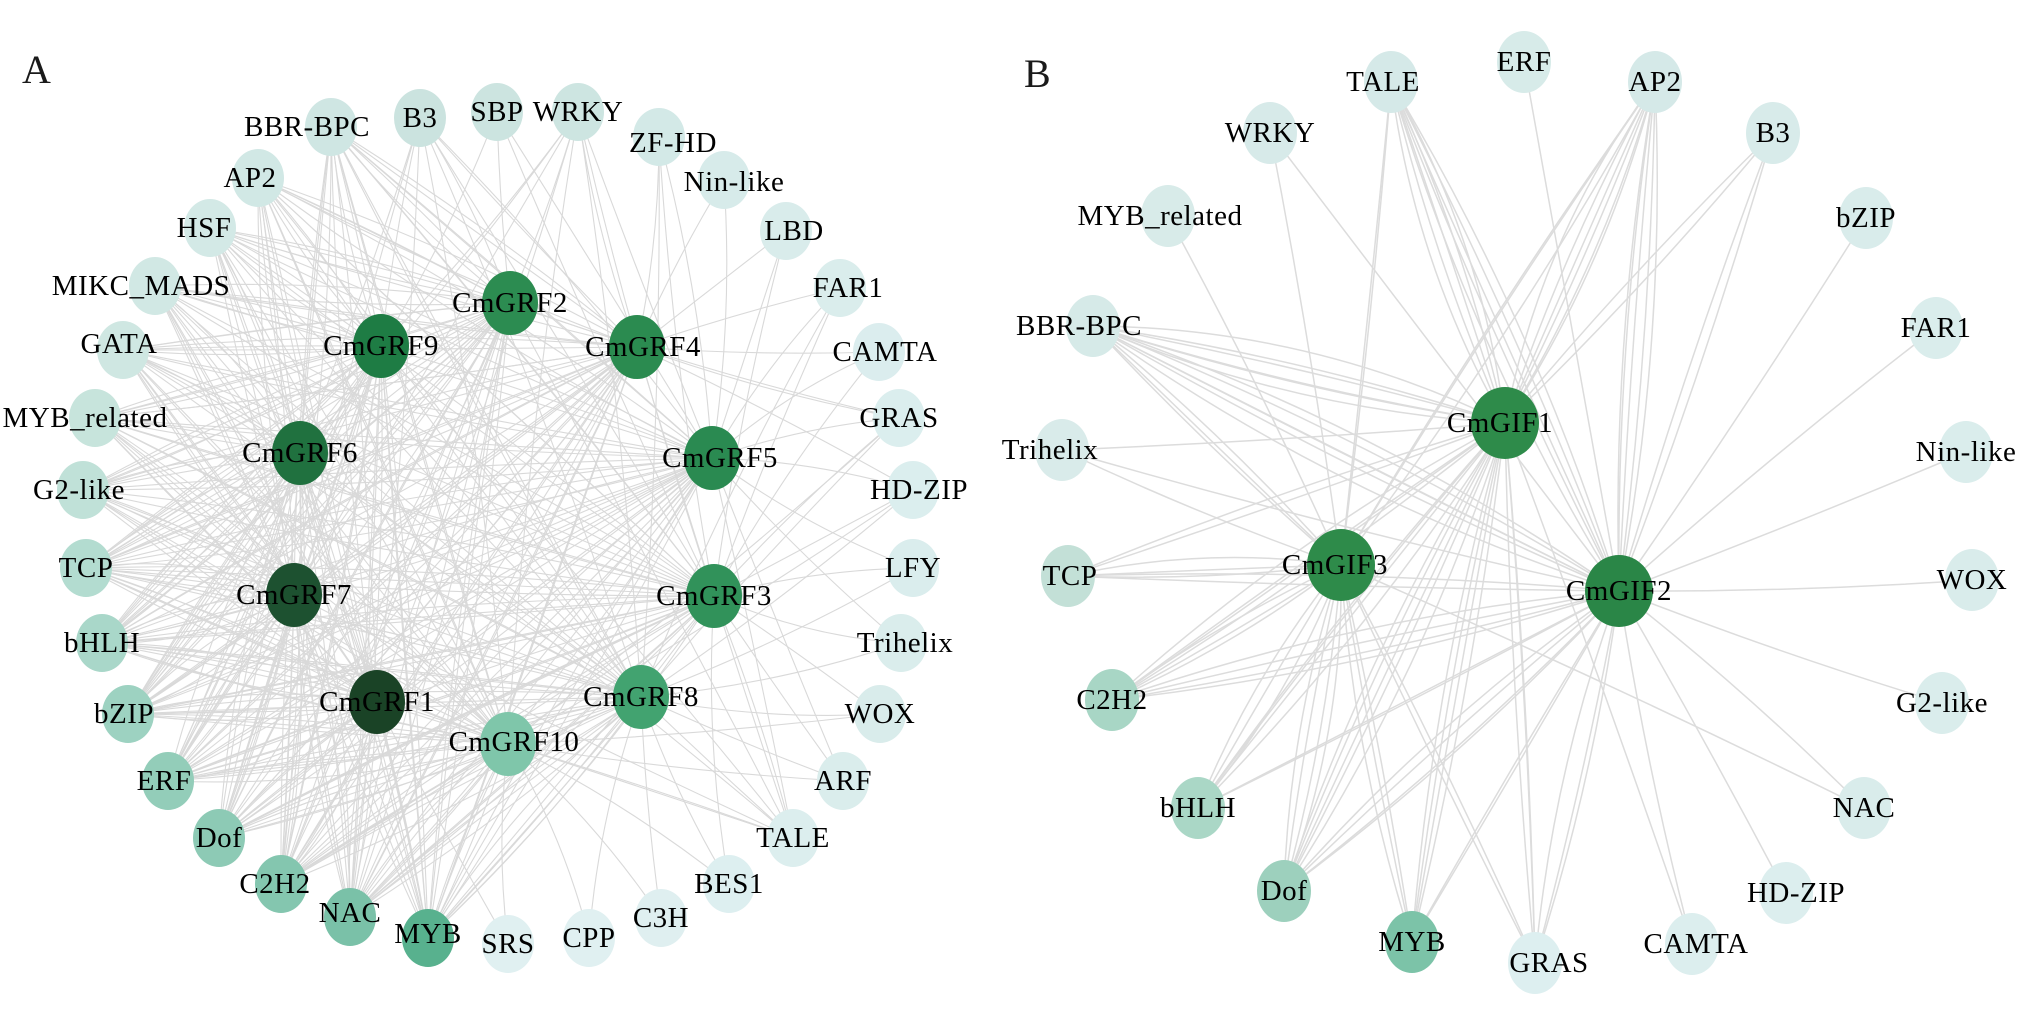 The image size is (2038, 1024). I want to click on edge-AP2-CmGRF3, so click(486, 387).